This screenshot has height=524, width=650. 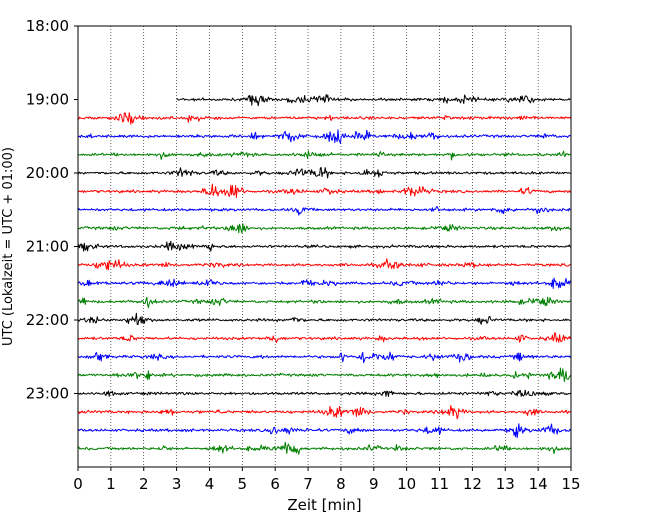 What do you see at coordinates (308, 484) in the screenshot?
I see `x-tick-label: 7` at bounding box center [308, 484].